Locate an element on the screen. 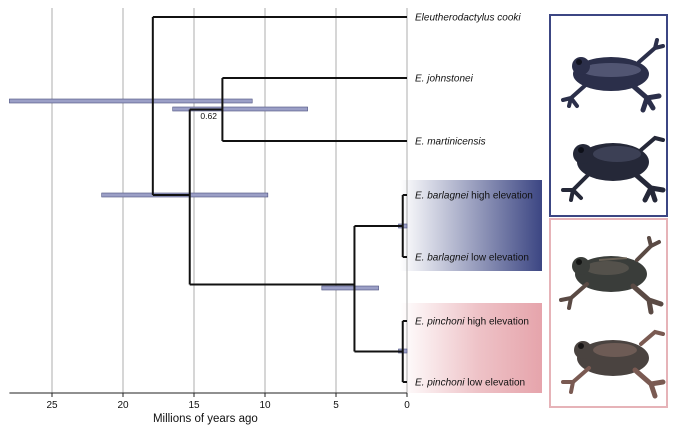  time-axis: 25 20 15 10 5 0 Millions of years ago is located at coordinates (209, 408).